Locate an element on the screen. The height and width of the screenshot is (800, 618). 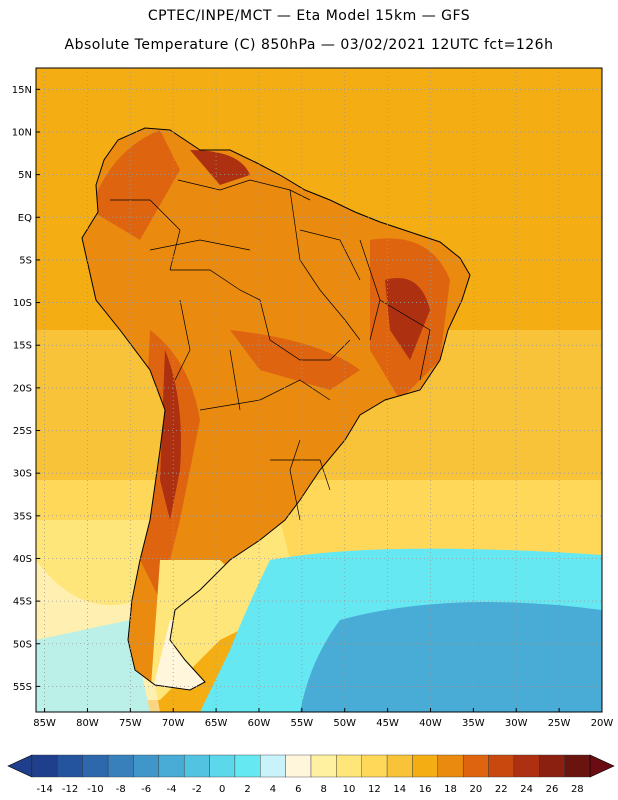
colorbar-label: 28 is located at coordinates (577, 789).